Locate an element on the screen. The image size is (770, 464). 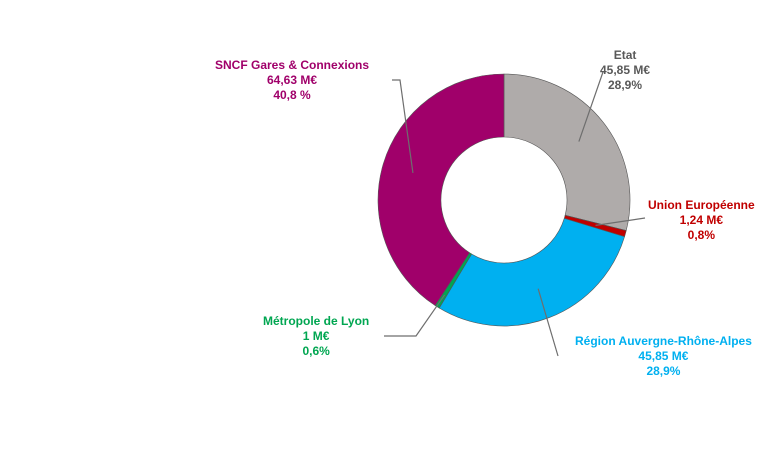
label-metropole-value: 1 M€ is located at coordinates (316, 336).